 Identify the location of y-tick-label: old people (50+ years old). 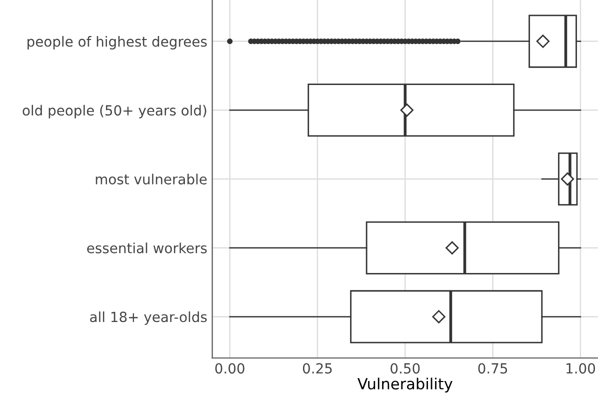
(114, 111).